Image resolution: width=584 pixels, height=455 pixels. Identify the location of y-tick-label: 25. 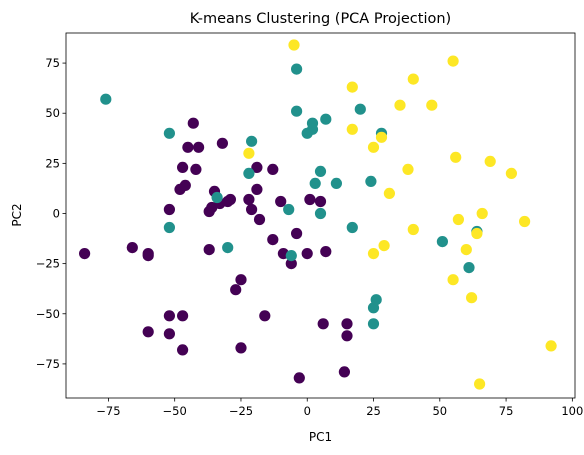
(52, 163).